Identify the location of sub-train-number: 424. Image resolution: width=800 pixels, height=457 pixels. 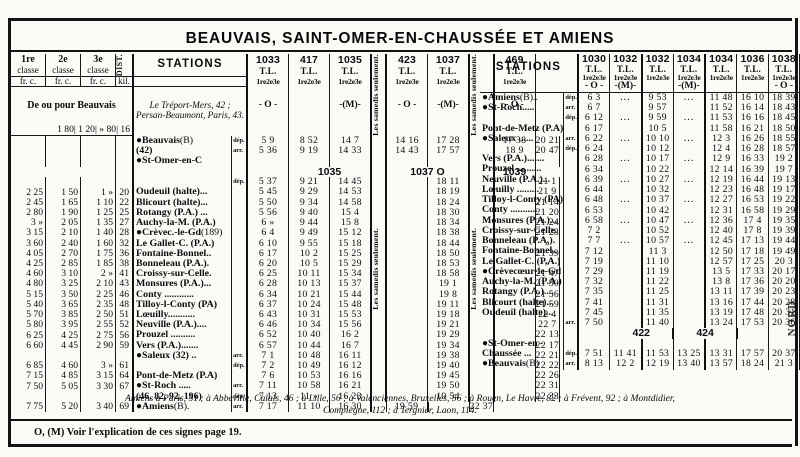
(705, 333).